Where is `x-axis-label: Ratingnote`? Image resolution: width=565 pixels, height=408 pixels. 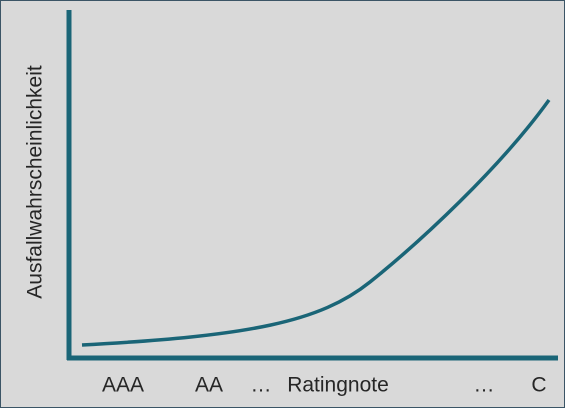 x-axis-label: Ratingnote is located at coordinates (338, 385).